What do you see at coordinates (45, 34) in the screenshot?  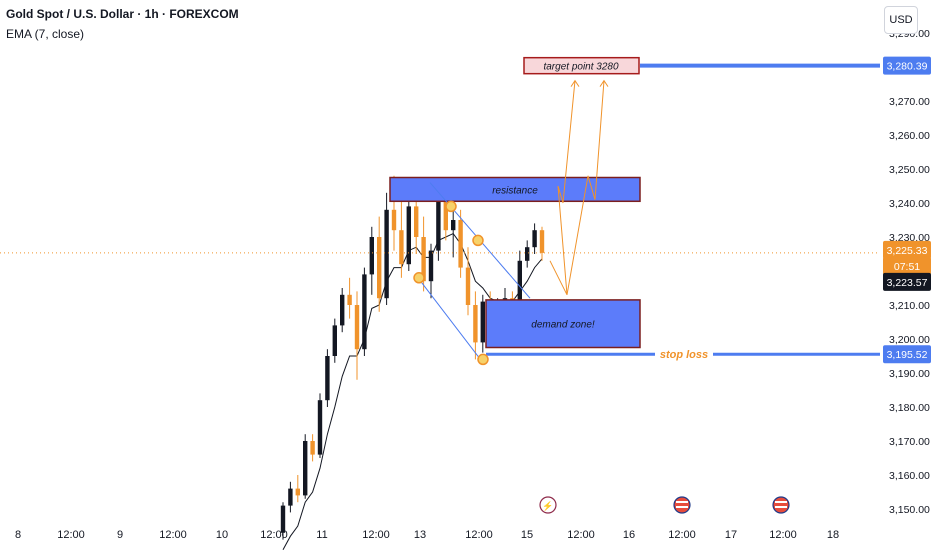 I see `indicator-legend: EMA (7, close)` at bounding box center [45, 34].